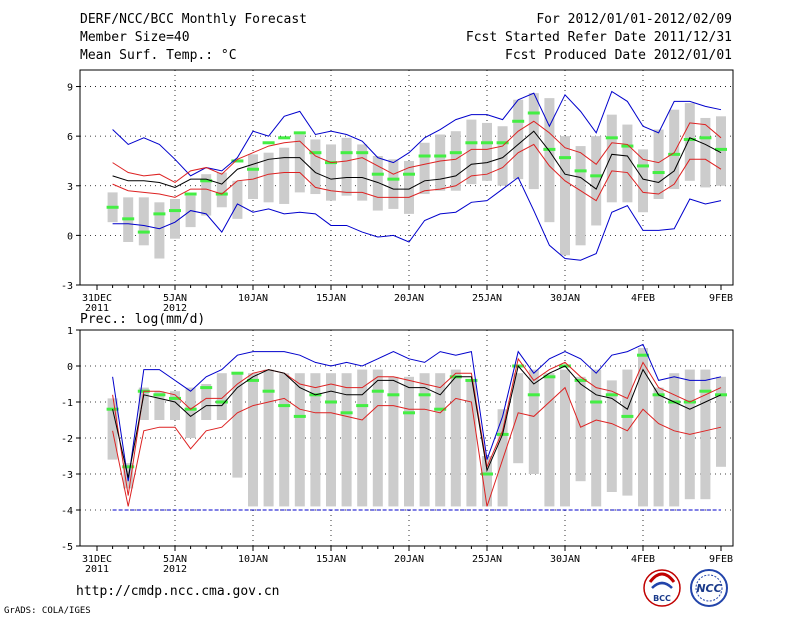  I want to click on x-tick-label: 20JAN, so click(409, 298).